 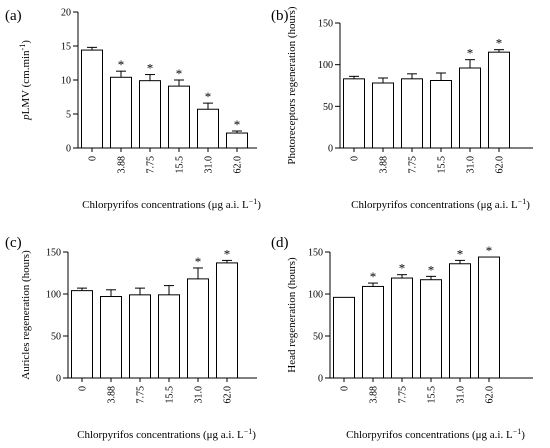 I want to click on y-tick-label: 10, so click(x=66, y=81).